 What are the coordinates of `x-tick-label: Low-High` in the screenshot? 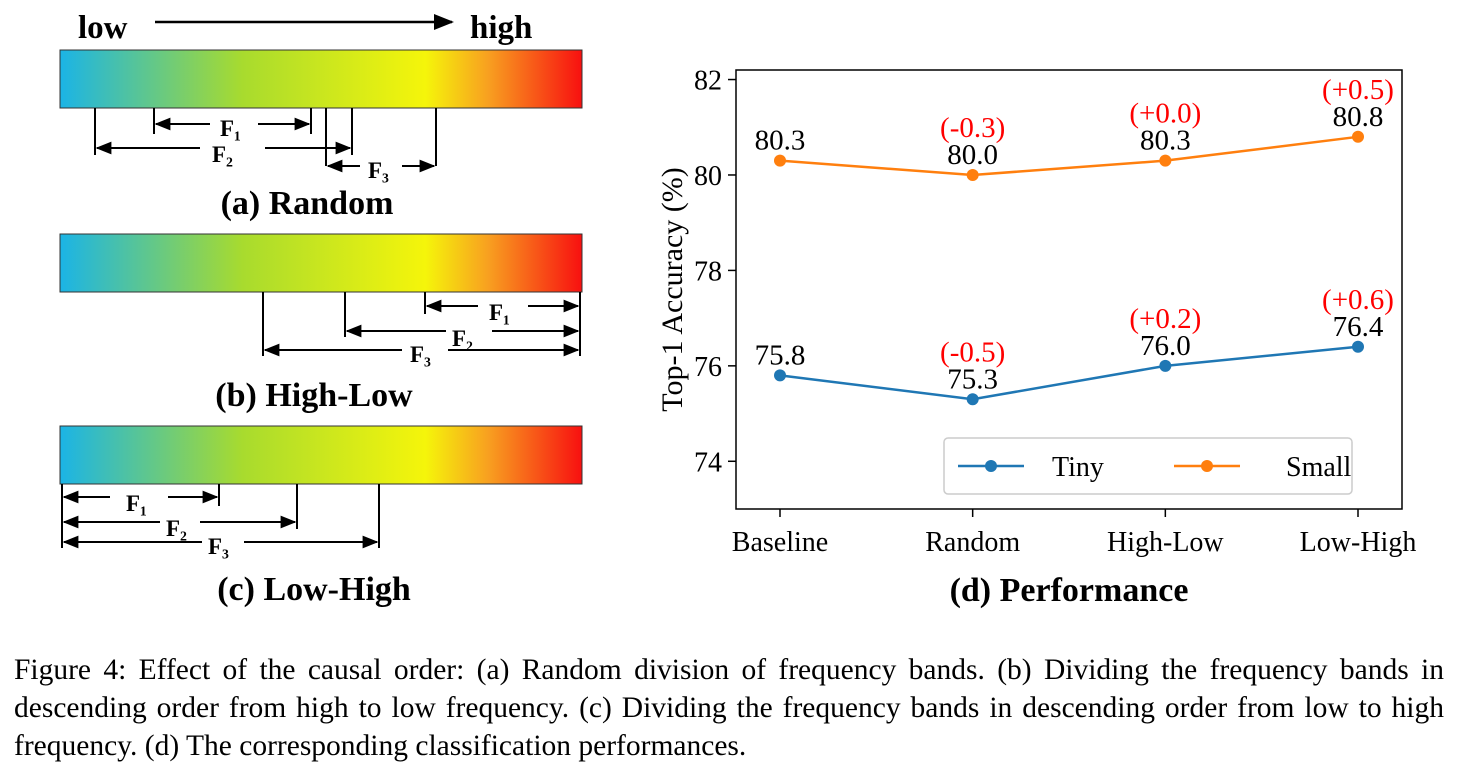 It's located at (1358, 542).